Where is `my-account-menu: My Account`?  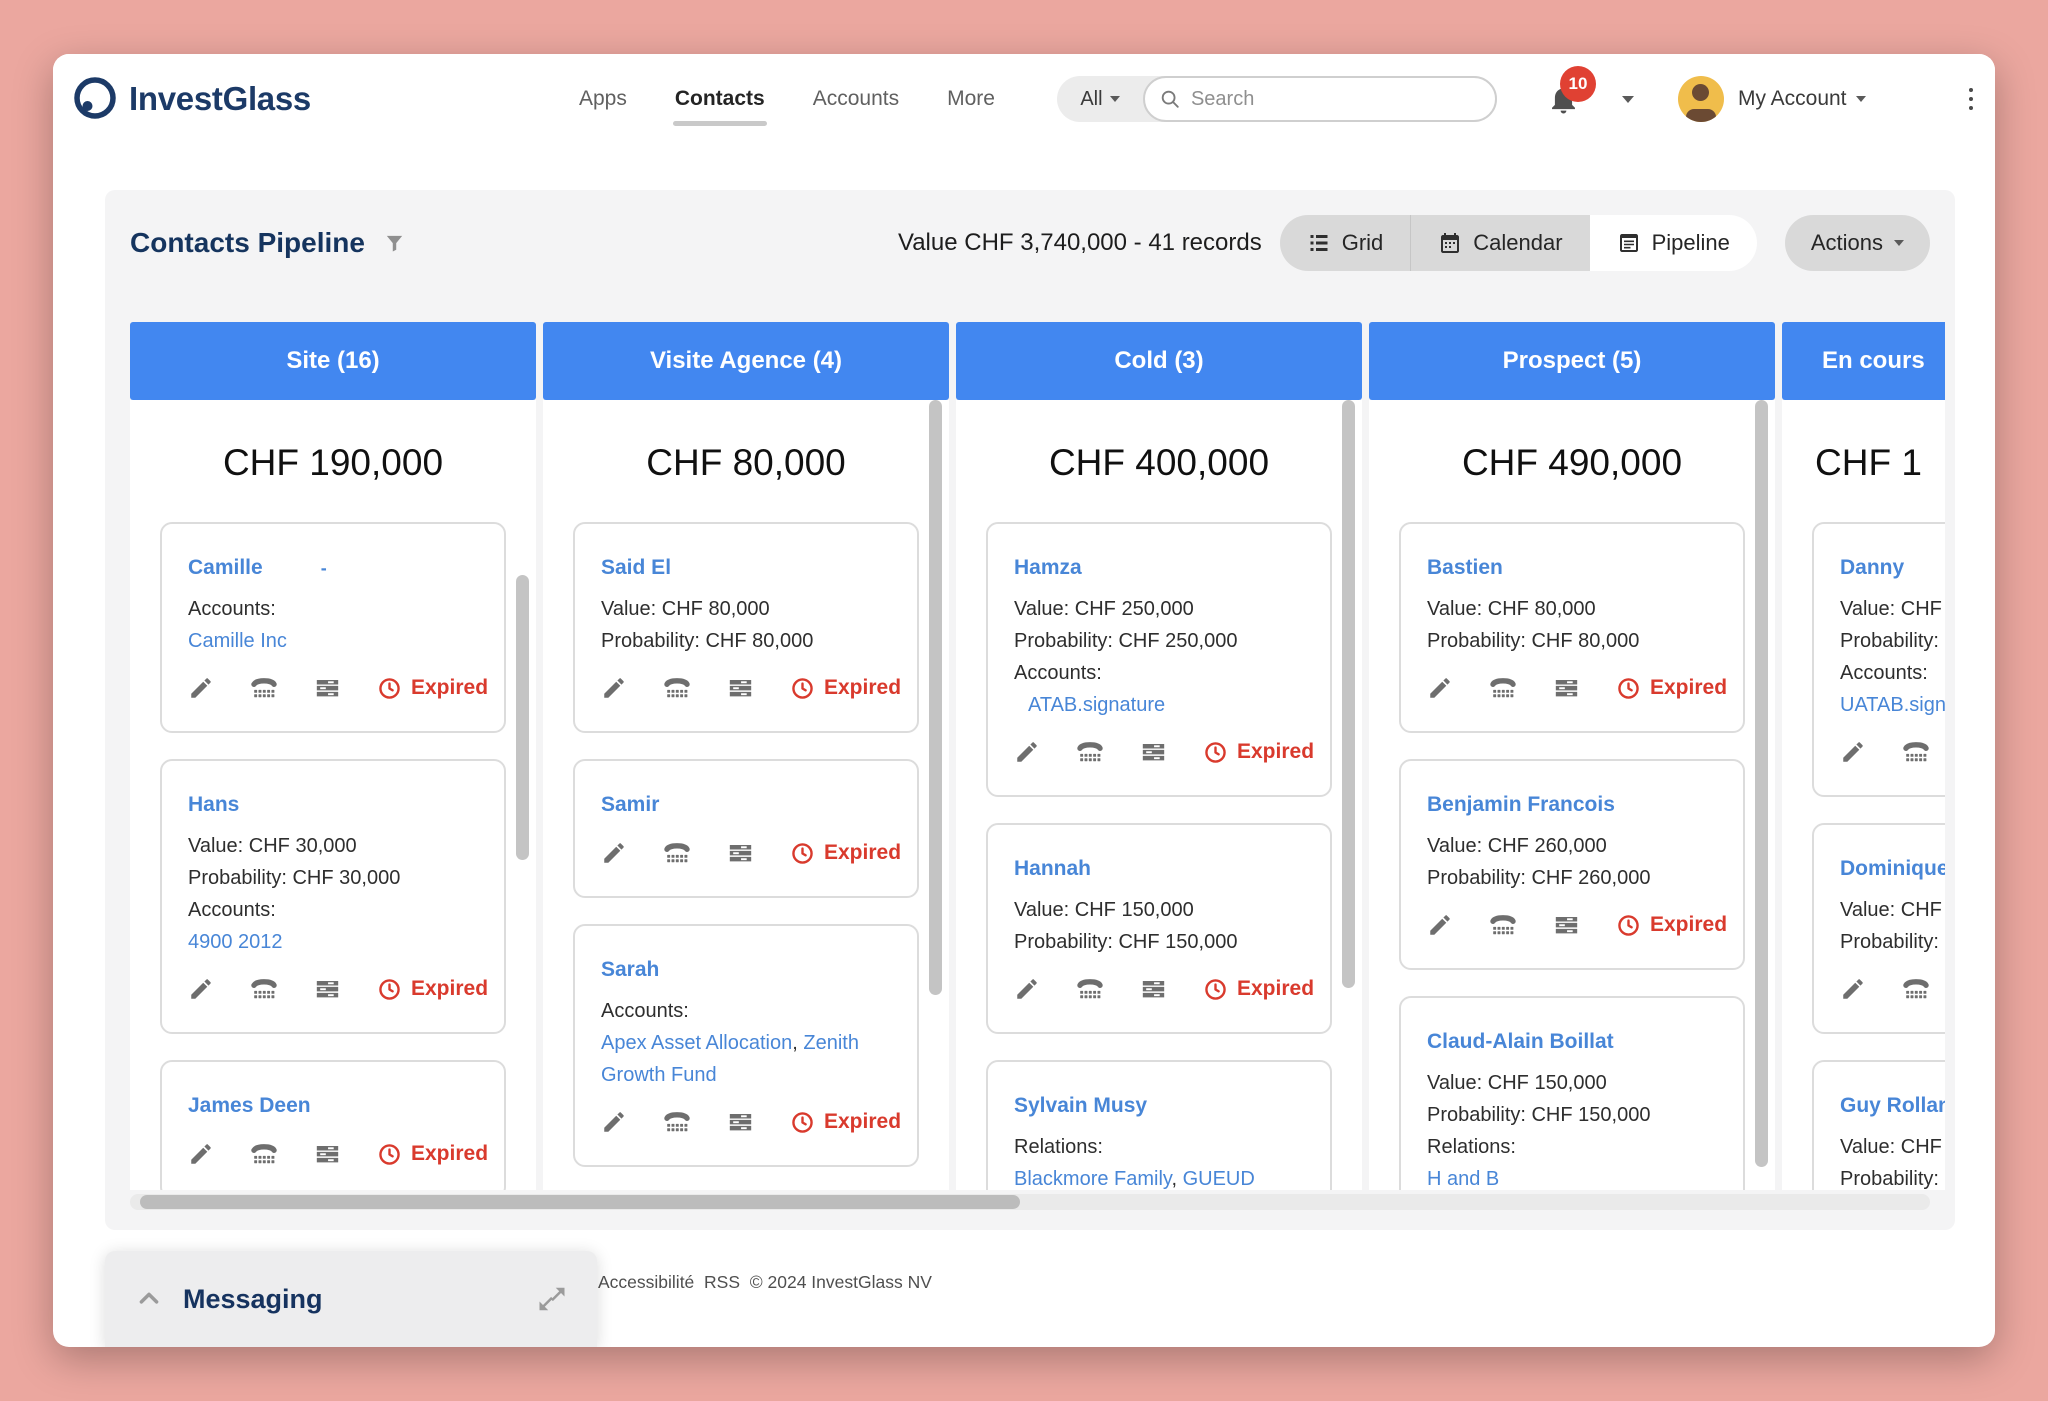 my-account-menu: My Account is located at coordinates (1802, 99).